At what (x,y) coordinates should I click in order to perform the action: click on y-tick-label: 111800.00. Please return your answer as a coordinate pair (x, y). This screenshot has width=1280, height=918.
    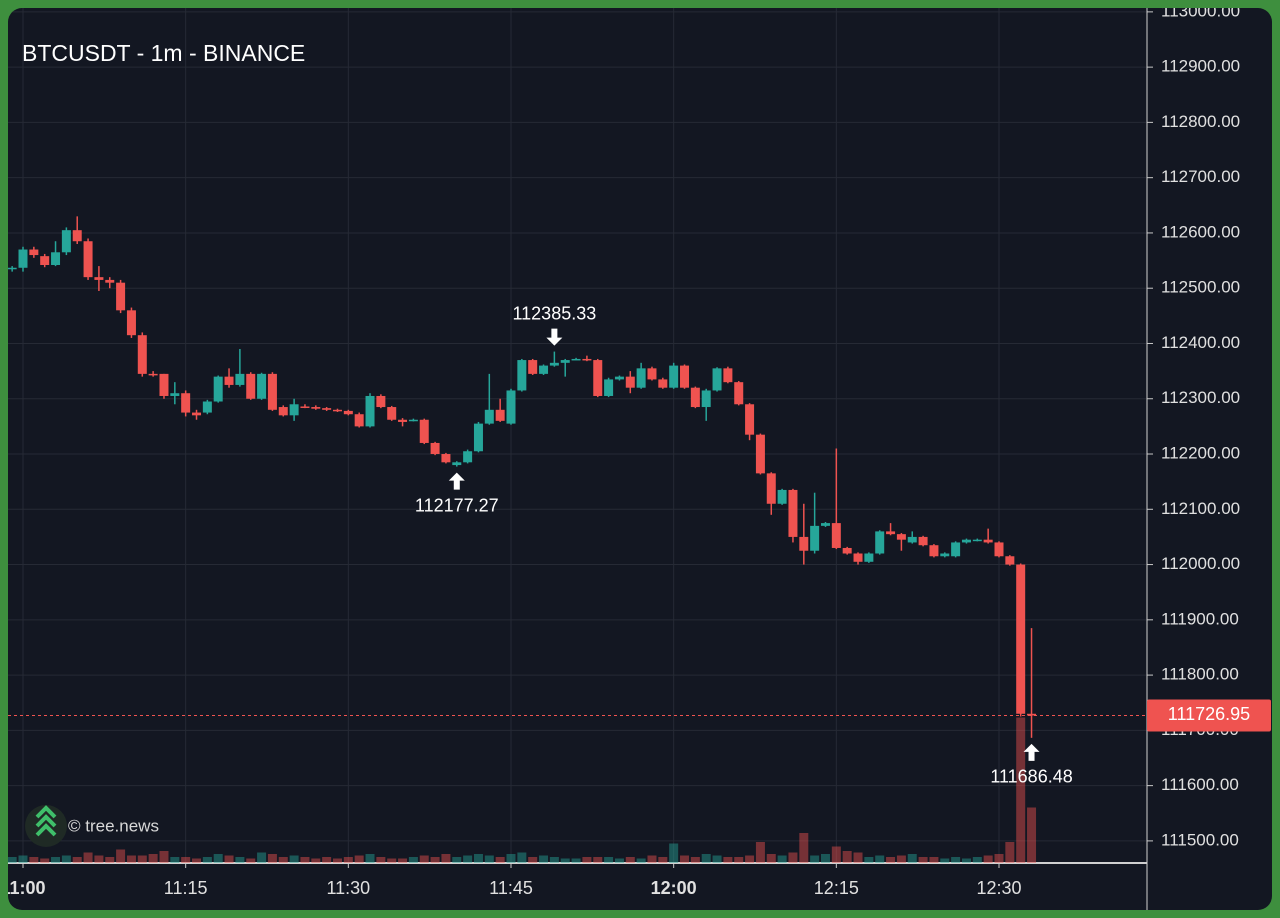
    Looking at the image, I should click on (1200, 674).